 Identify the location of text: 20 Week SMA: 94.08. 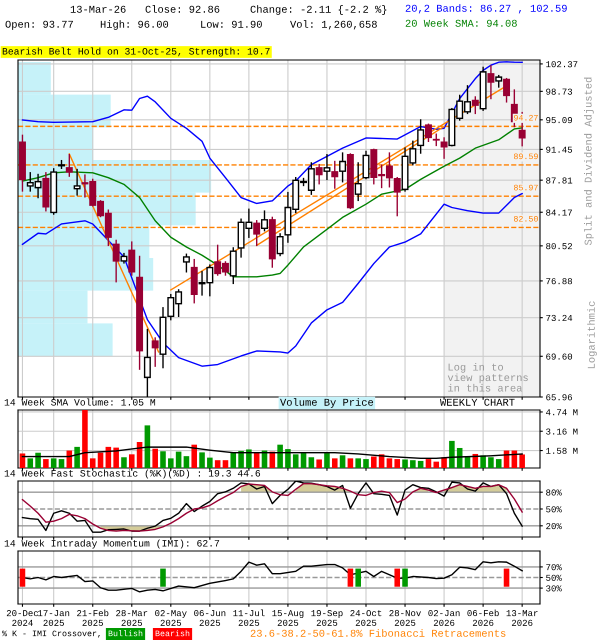
(461, 23).